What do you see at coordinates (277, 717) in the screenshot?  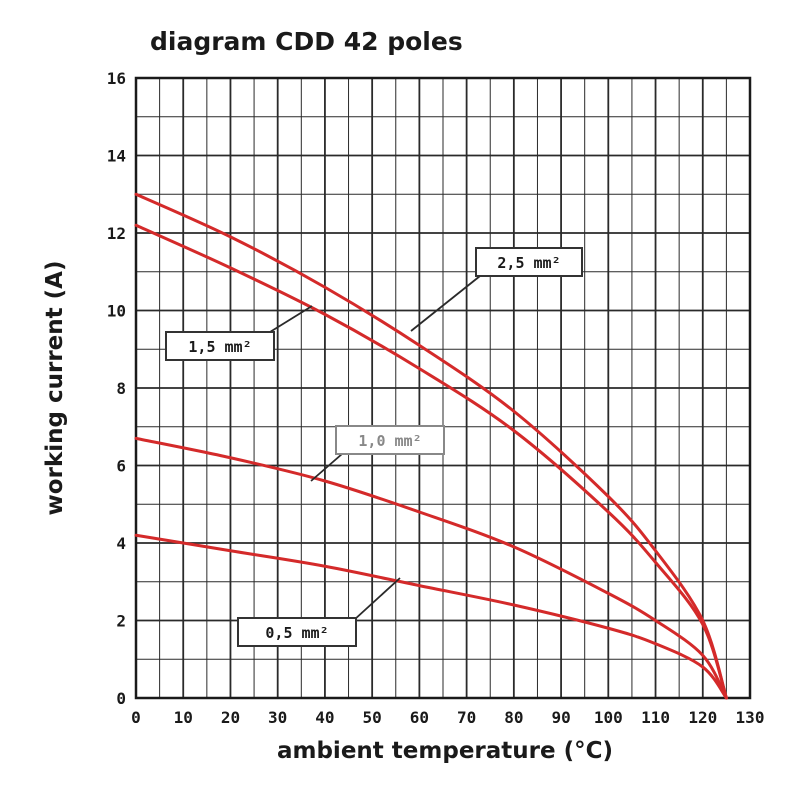 I see `x-tick-label: 30` at bounding box center [277, 717].